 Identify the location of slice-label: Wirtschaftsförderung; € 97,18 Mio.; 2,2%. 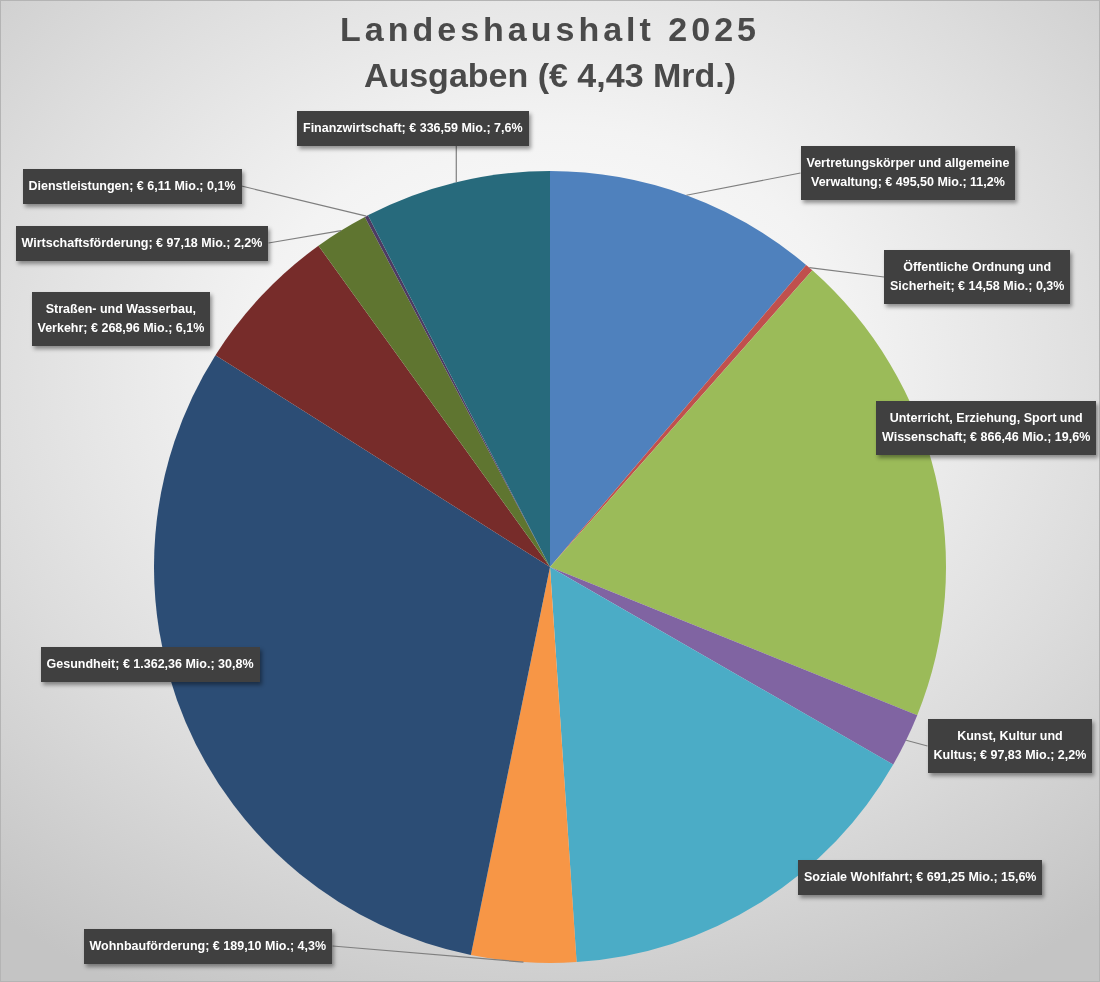
(142, 243).